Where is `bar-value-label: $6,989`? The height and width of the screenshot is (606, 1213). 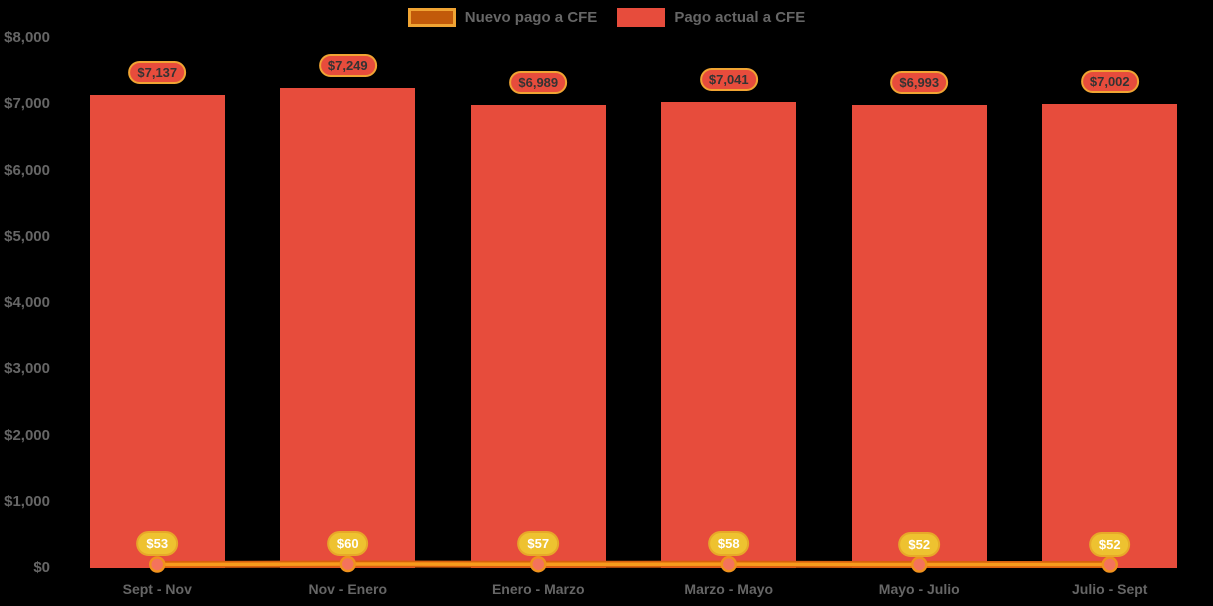
bar-value-label: $6,989 is located at coordinates (538, 82).